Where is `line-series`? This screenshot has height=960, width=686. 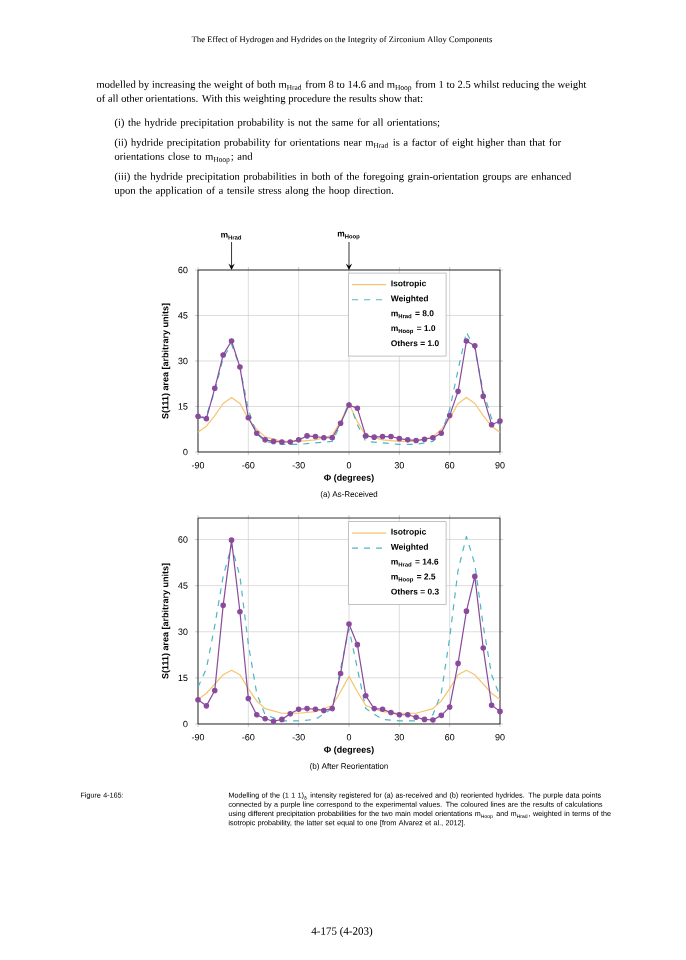 line-series is located at coordinates (349, 419).